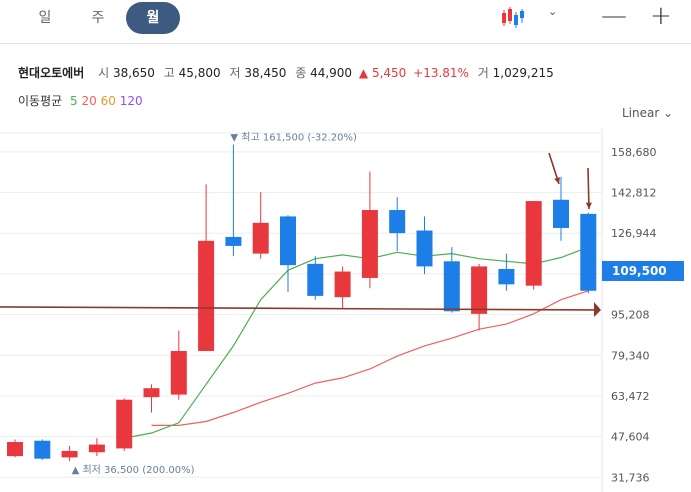 The image size is (691, 492). I want to click on y-tick-label: 142,812, so click(634, 193).